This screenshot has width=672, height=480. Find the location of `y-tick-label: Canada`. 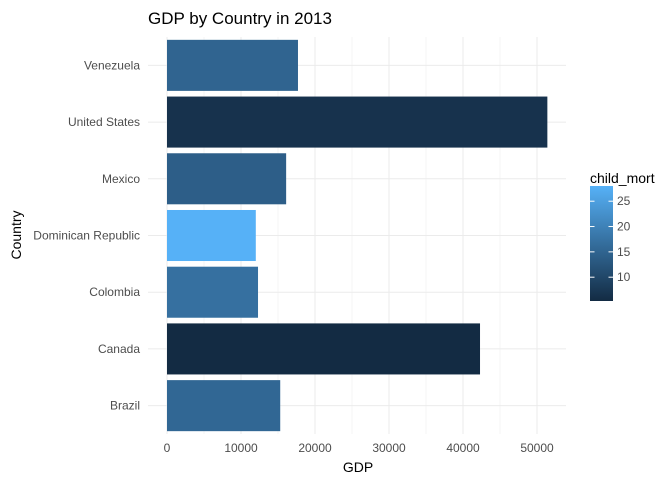

y-tick-label: Canada is located at coordinates (119, 349).